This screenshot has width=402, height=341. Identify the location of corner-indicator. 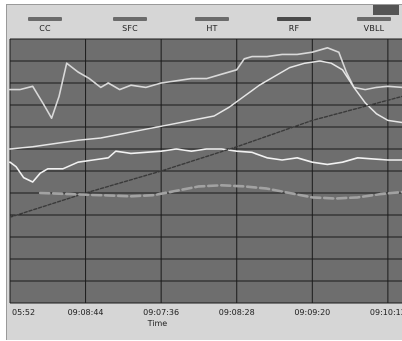
(386, 10).